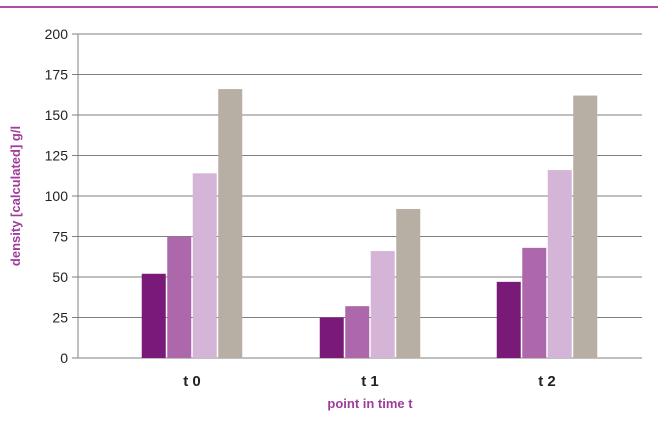 The width and height of the screenshot is (658, 421). I want to click on bar-t0-series3, so click(204, 265).